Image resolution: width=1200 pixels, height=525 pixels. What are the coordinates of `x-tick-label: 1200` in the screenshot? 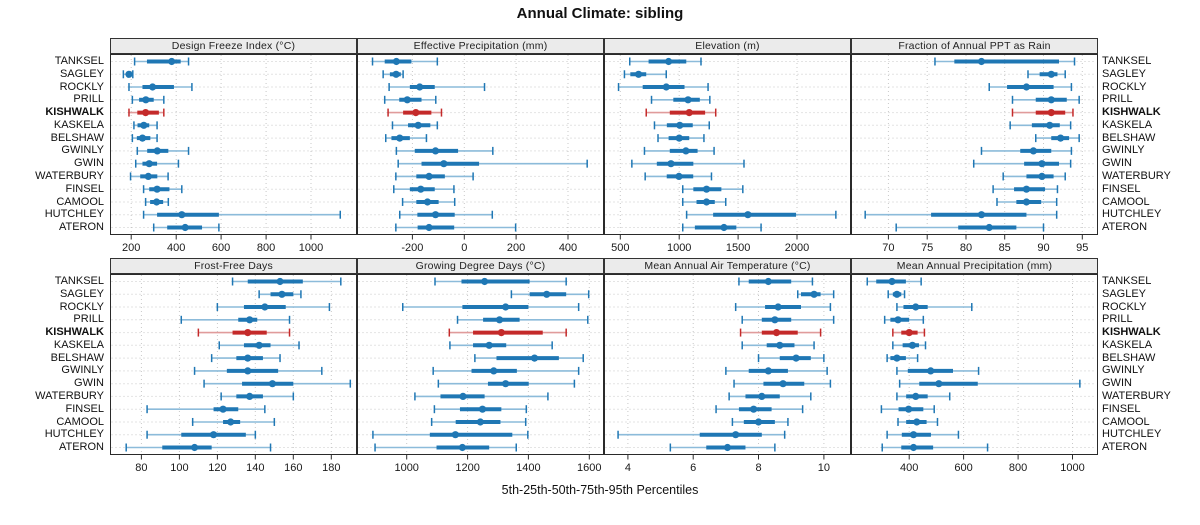 It's located at (467, 468).